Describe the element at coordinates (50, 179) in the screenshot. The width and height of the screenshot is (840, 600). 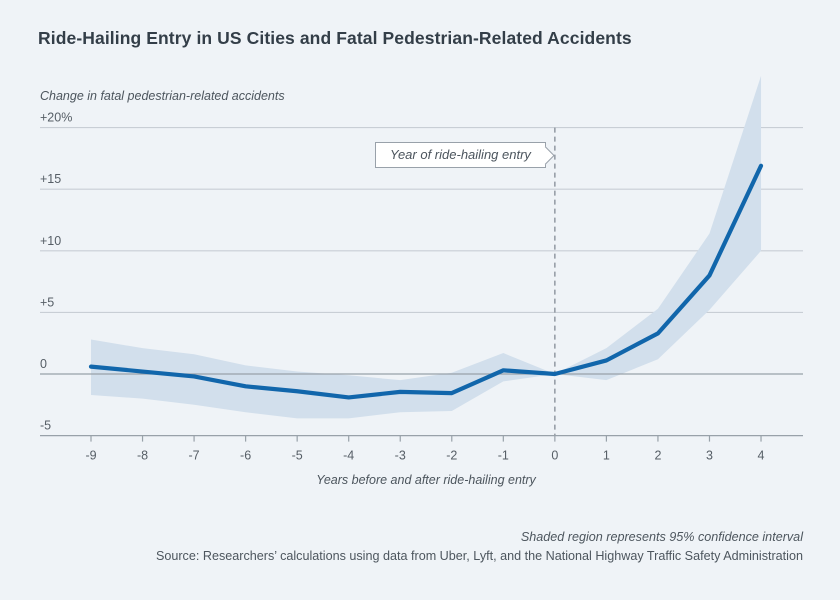
I see `y-tick-label: +15` at that location.